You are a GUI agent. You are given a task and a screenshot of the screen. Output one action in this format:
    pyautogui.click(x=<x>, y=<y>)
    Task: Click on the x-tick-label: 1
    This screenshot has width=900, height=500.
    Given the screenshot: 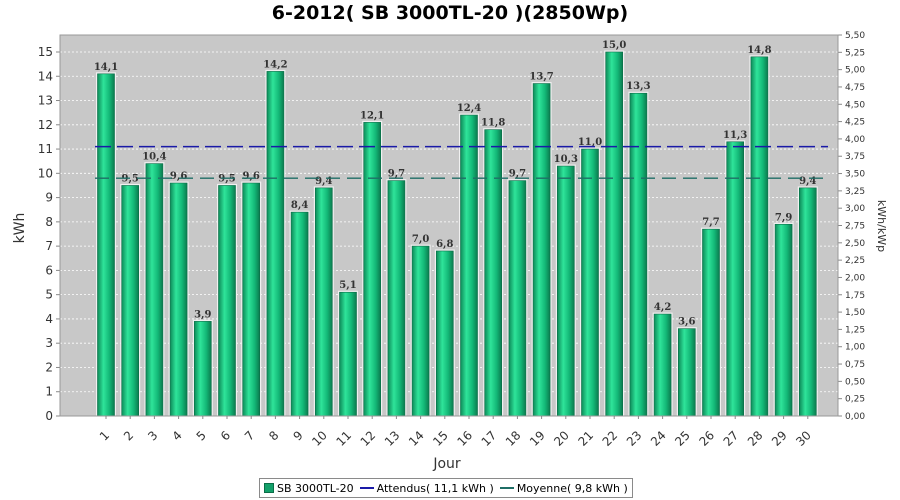 What is the action you would take?
    pyautogui.click(x=104, y=435)
    